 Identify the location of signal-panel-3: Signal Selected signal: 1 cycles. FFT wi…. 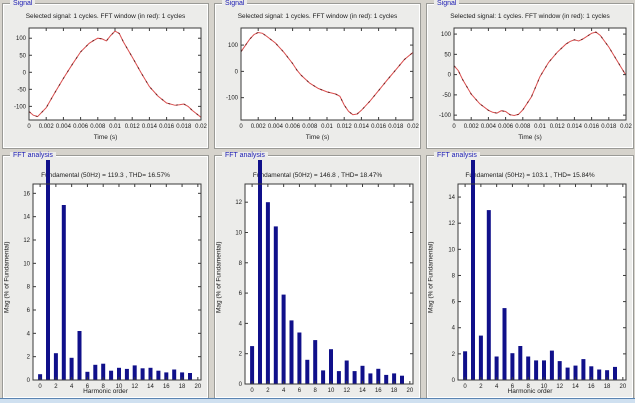
(530, 74).